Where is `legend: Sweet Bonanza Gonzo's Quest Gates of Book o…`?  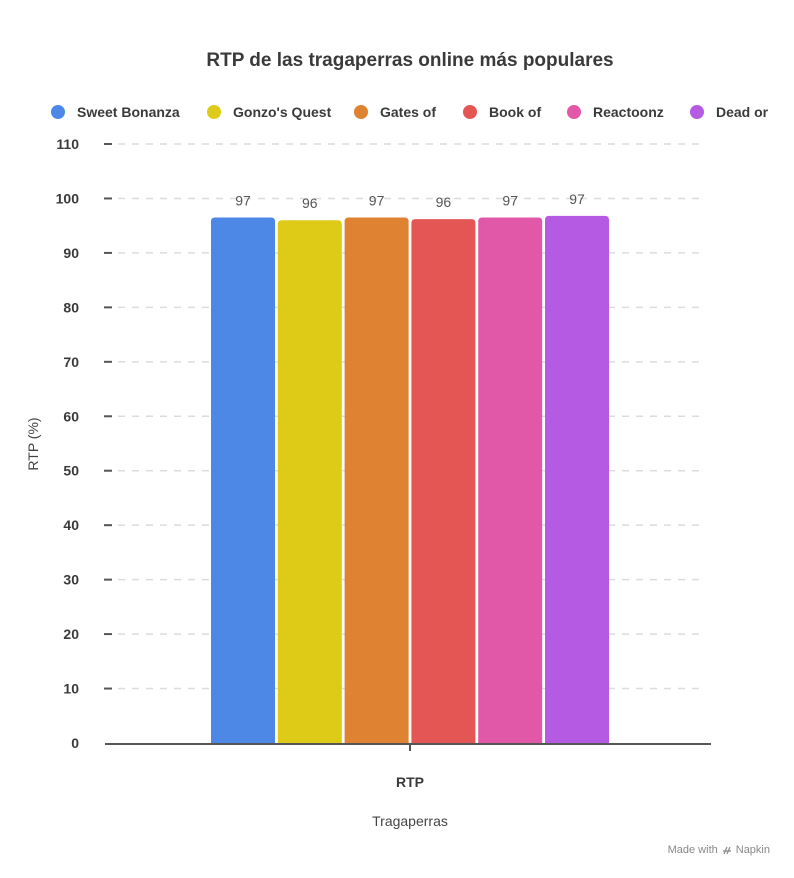 legend: Sweet Bonanza Gonzo's Quest Gates of Book o… is located at coordinates (410, 112).